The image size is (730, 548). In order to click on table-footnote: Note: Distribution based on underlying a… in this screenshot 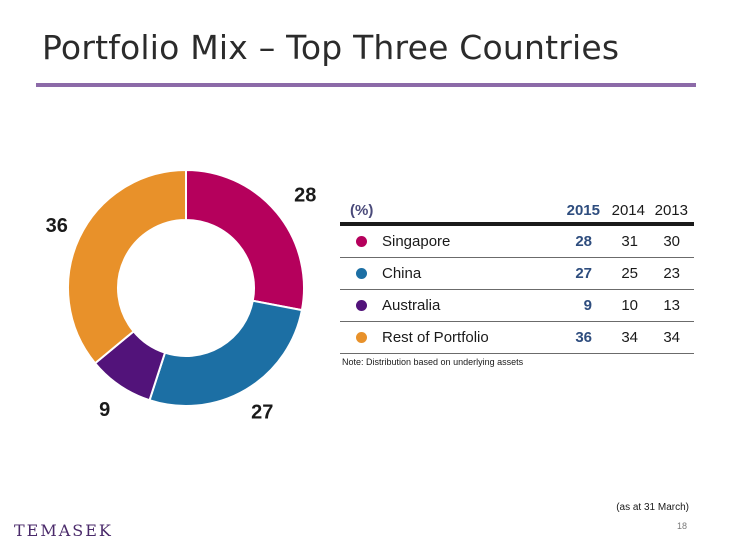, I will do `click(433, 362)`.